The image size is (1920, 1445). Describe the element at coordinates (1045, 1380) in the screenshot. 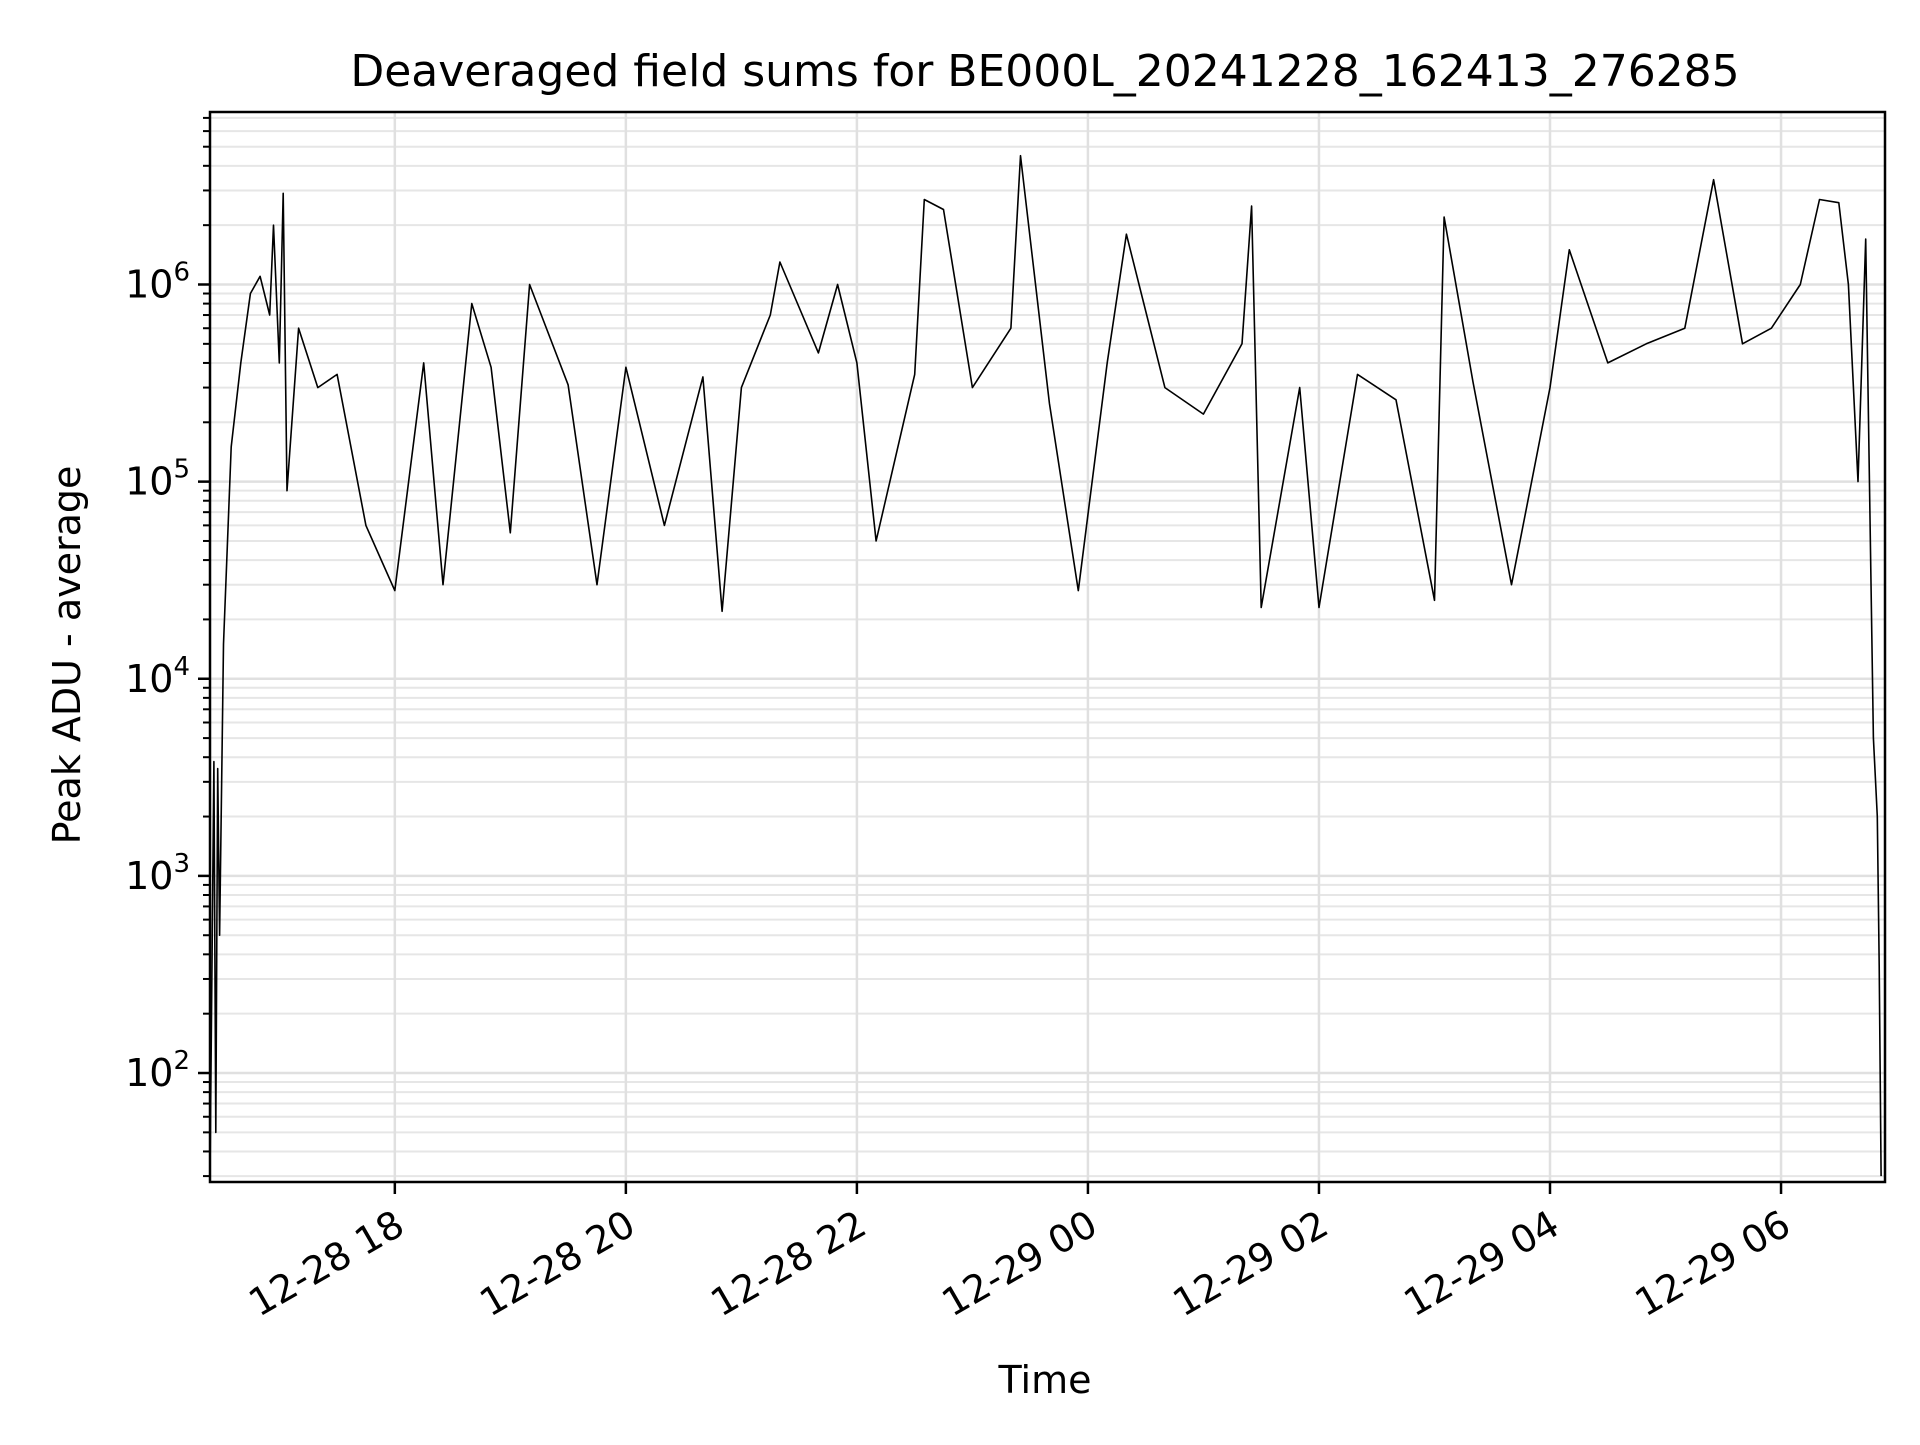

I see `x-axis-label: Time` at that location.